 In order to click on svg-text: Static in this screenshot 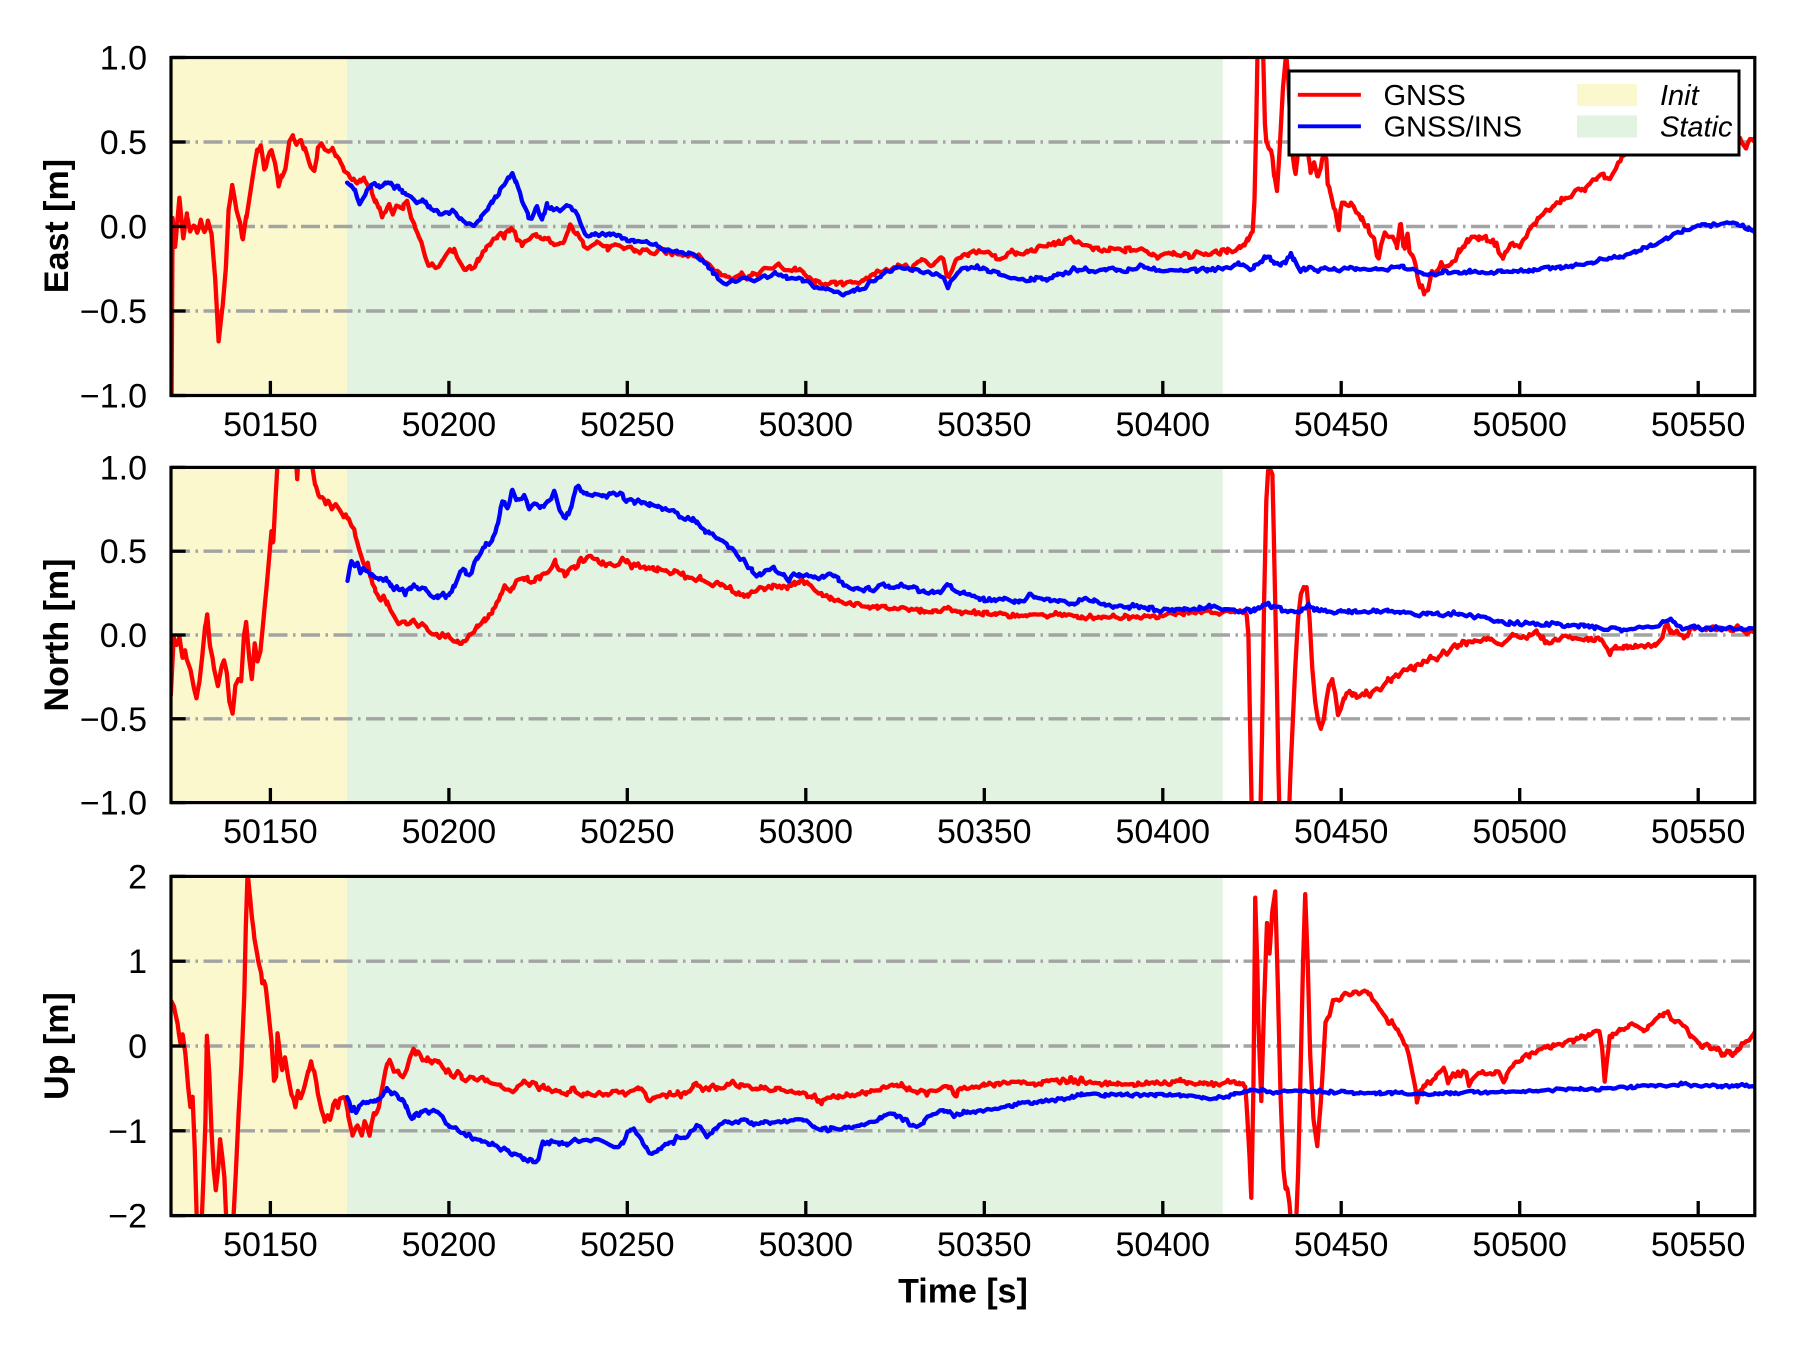, I will do `click(1696, 127)`.